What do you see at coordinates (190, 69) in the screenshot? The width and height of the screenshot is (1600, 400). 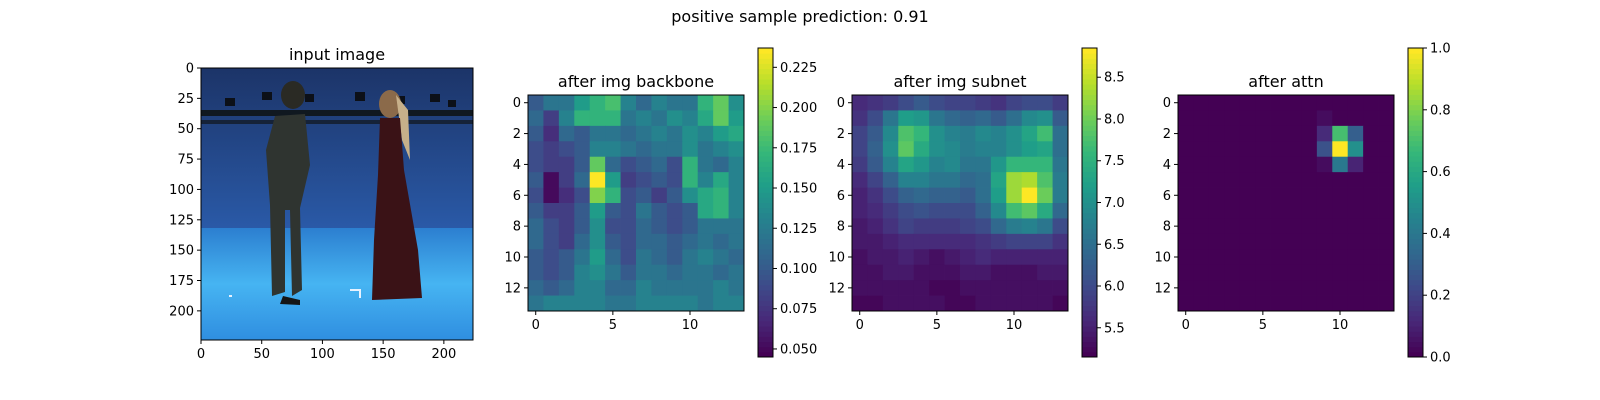 I see `y-tick-label: 0` at bounding box center [190, 69].